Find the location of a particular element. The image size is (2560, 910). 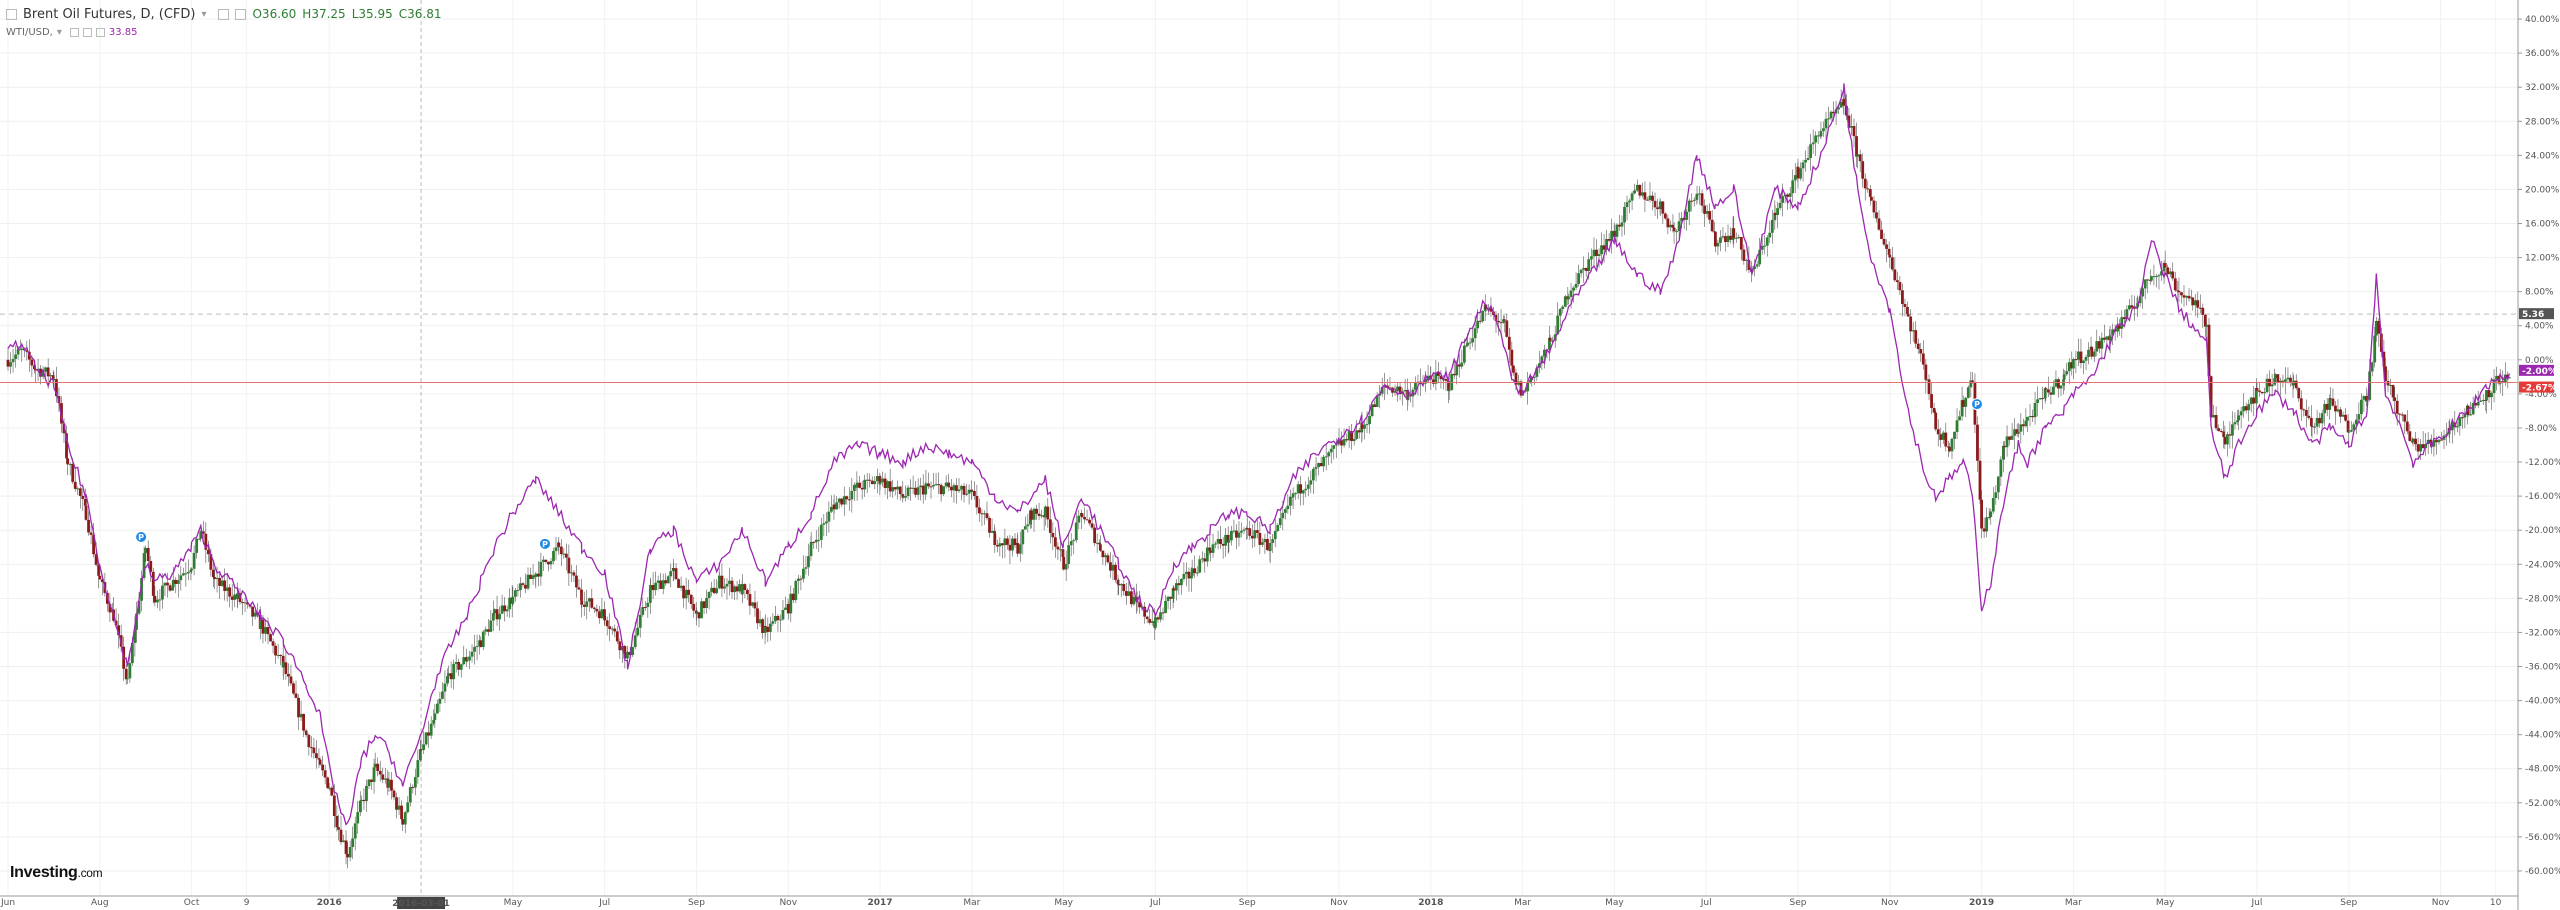

compare-symbol-label: WTI/USD, is located at coordinates (29, 32).